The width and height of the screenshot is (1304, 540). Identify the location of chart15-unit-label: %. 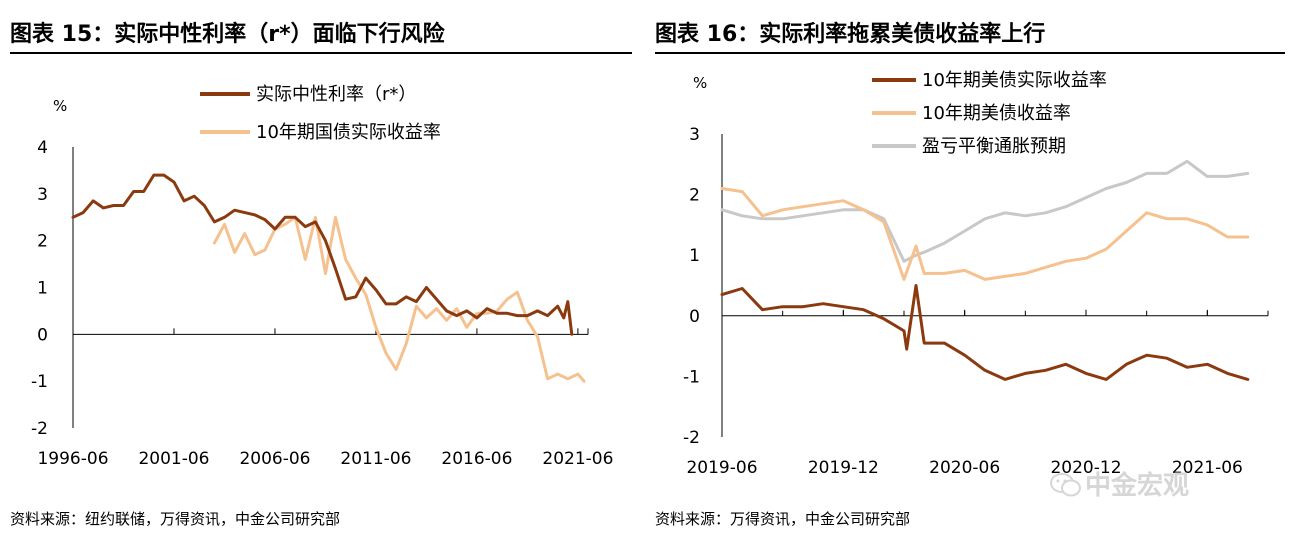
(60, 106).